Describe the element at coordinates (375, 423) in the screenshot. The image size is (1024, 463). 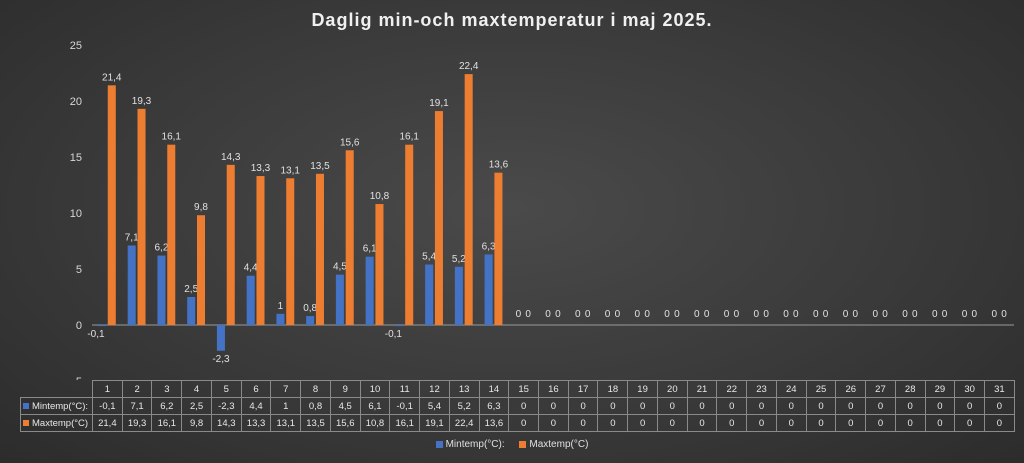
I see `table-cell: 10,8` at that location.